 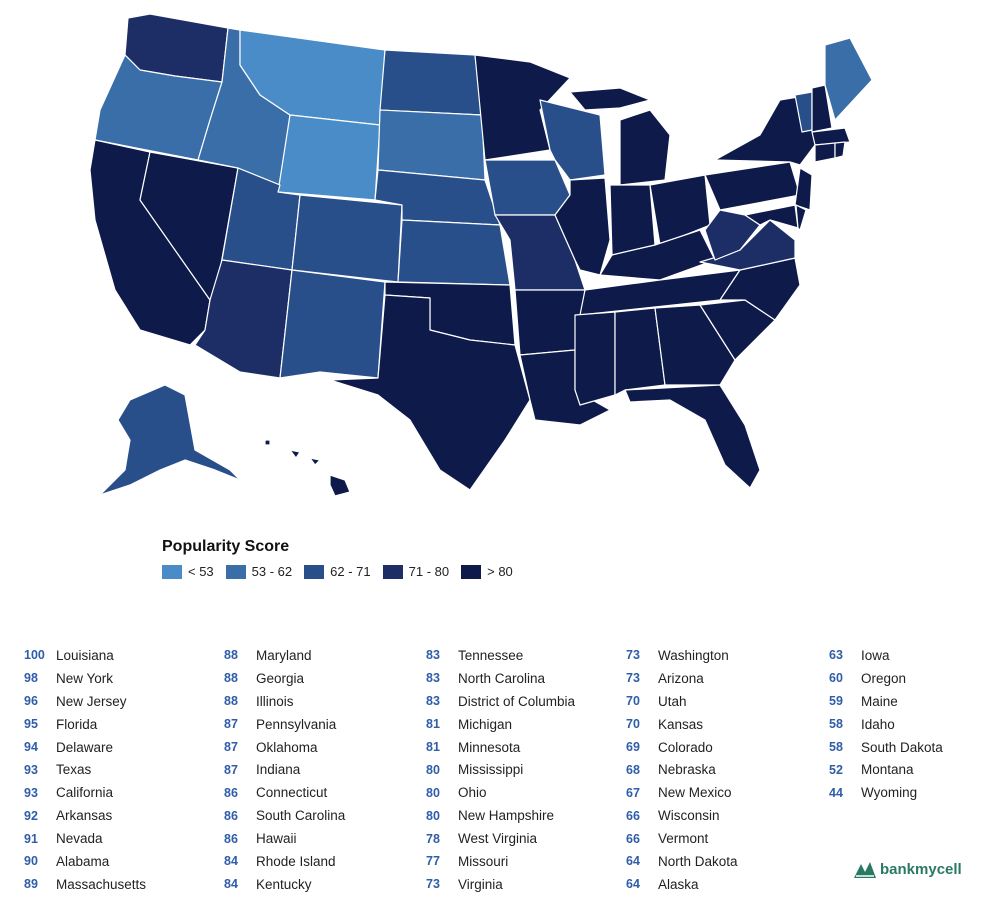 What do you see at coordinates (119, 747) in the screenshot?
I see `ranking-row: 94 Delaware` at bounding box center [119, 747].